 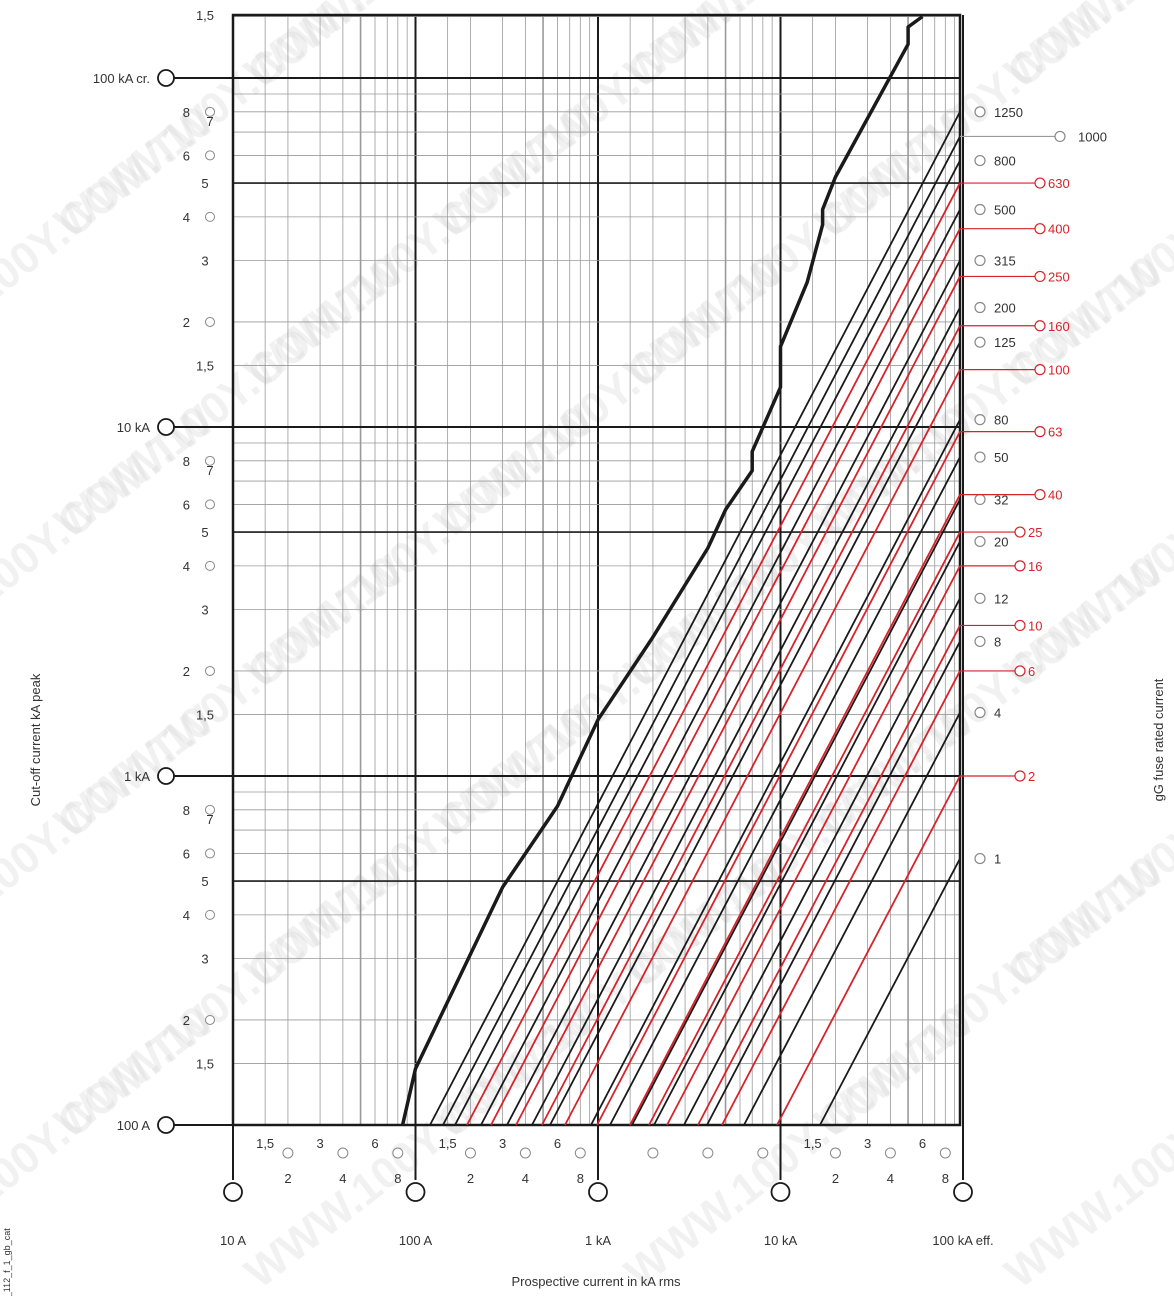 What do you see at coordinates (813, 1143) in the screenshot?
I see `x-minor-label: 1,5` at bounding box center [813, 1143].